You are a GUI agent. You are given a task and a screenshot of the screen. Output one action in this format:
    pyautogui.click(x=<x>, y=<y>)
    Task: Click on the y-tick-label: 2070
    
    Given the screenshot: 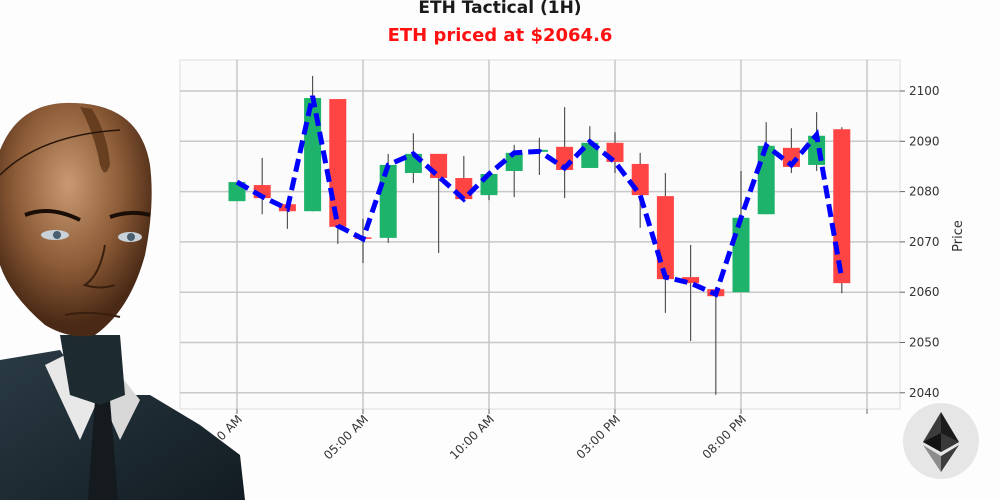 What is the action you would take?
    pyautogui.click(x=924, y=242)
    